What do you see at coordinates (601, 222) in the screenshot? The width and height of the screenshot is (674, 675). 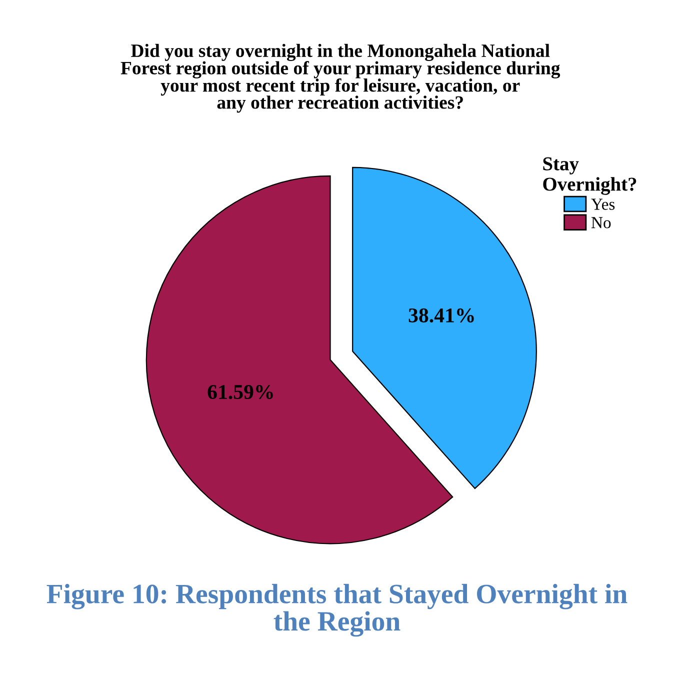 I see `legend-label: No` at bounding box center [601, 222].